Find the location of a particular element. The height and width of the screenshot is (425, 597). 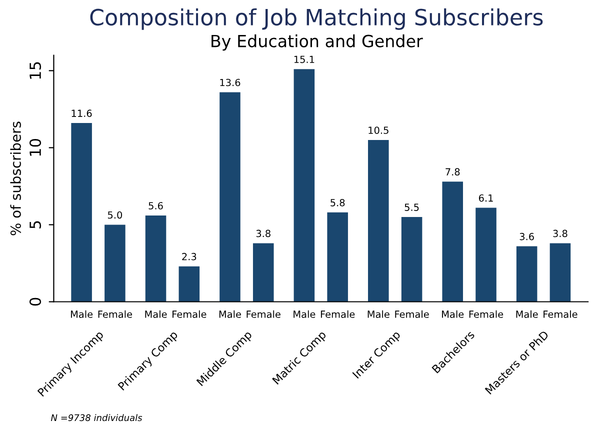

chart-subtitle: By Education and Gender is located at coordinates (317, 42).